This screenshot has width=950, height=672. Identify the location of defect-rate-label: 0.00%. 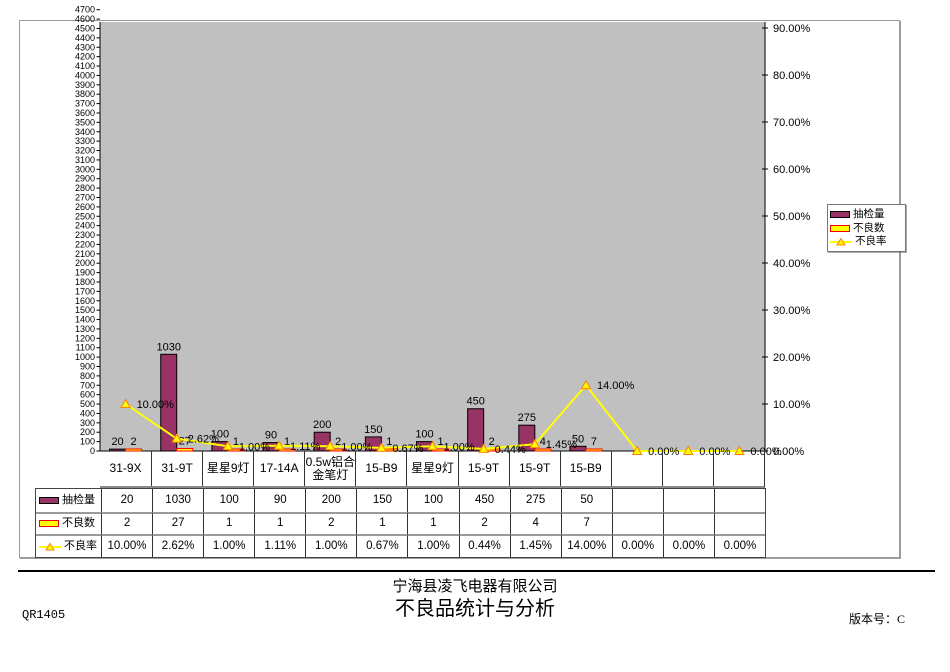
(714, 452).